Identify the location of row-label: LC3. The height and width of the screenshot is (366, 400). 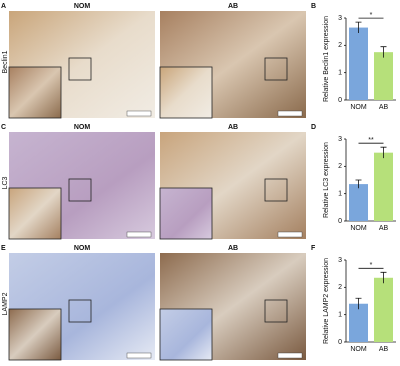
(5, 182).